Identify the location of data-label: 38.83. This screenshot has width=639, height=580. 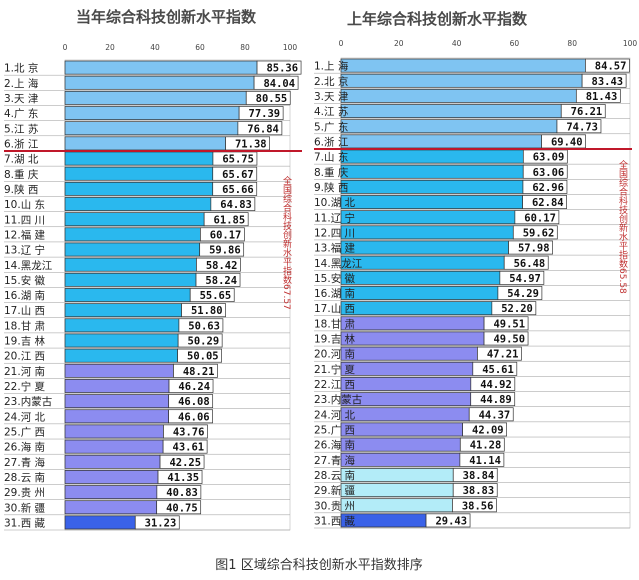
(479, 491).